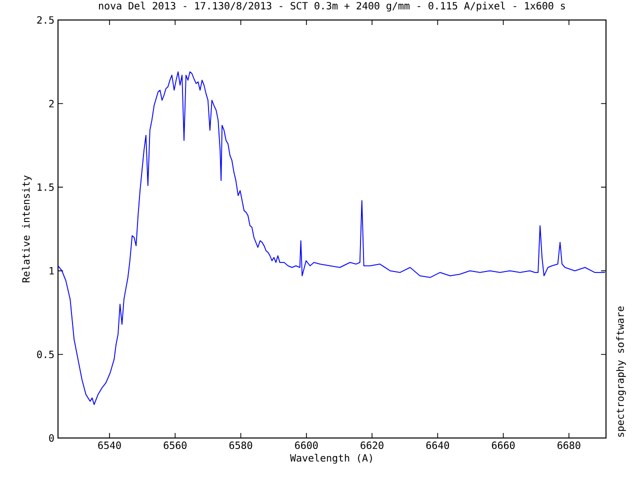  I want to click on x-tick-label: 6540, so click(109, 446).